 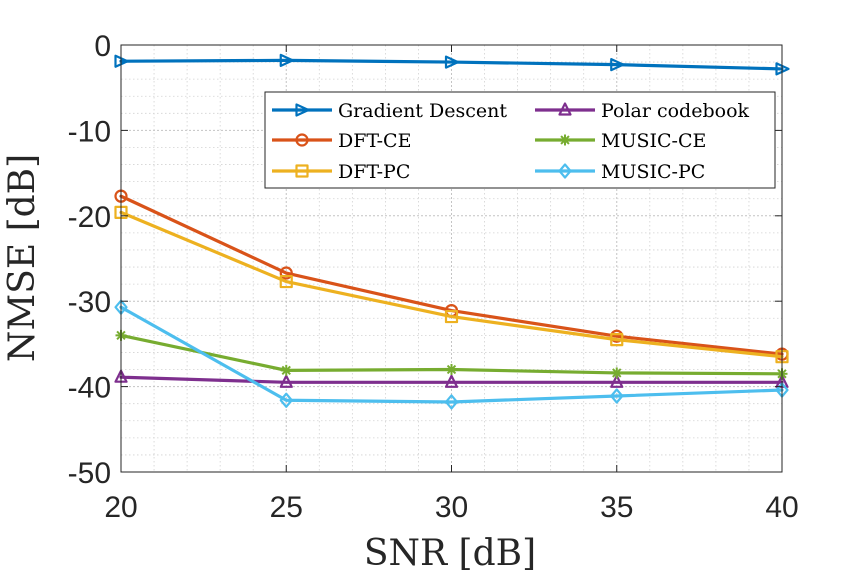 I want to click on y-tick-label: -10, so click(x=89, y=131).